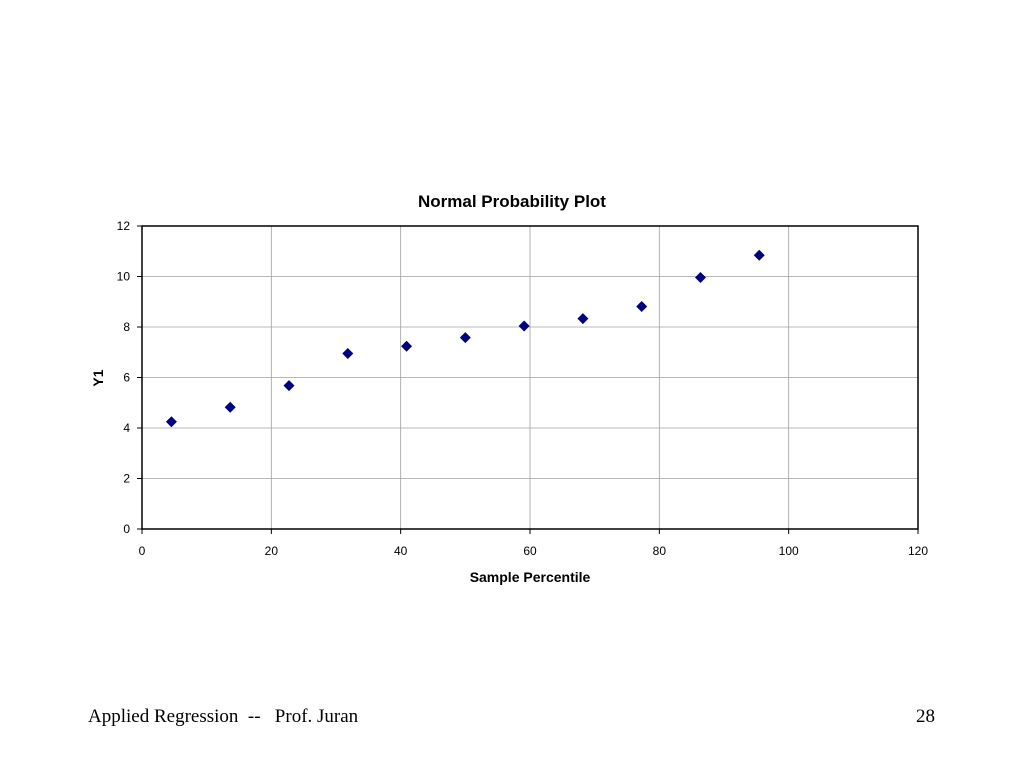 The image size is (1024, 768). What do you see at coordinates (530, 577) in the screenshot?
I see `x-axis-label: Sample Percentile` at bounding box center [530, 577].